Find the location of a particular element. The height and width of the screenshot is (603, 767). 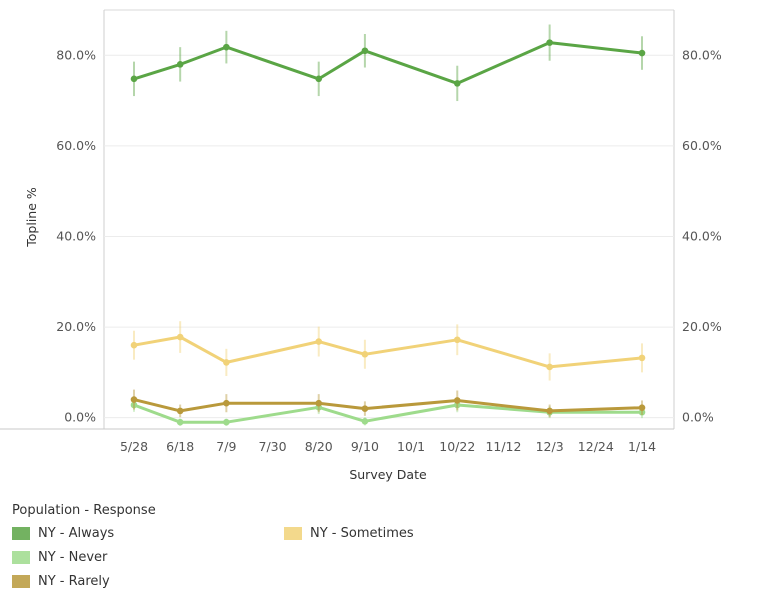

x-tick-label: 1/14 is located at coordinates (642, 446).